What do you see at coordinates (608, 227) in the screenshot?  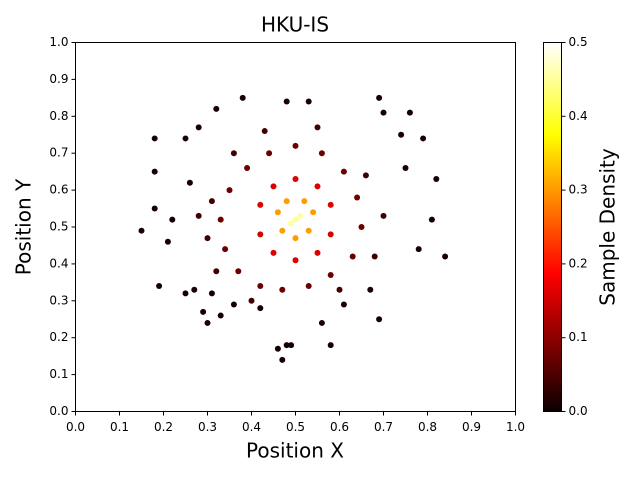 I see `colorbar-label: Sample Density` at bounding box center [608, 227].